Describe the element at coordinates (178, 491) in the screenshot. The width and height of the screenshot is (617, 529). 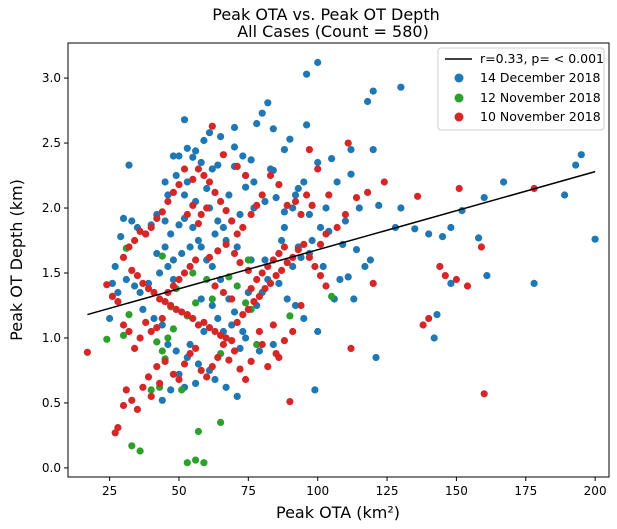
I see `x-tick-label: 50` at that location.